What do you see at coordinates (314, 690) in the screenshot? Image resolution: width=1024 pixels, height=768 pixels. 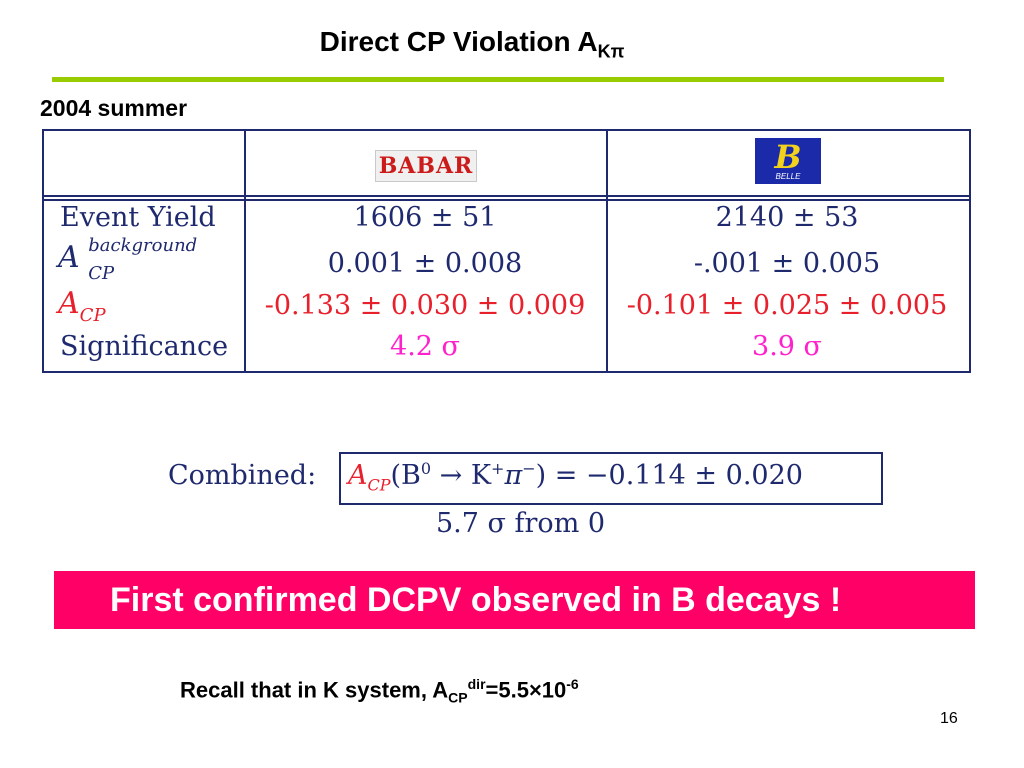 I see `recall-prefix: Recall that in K system, A` at bounding box center [314, 690].